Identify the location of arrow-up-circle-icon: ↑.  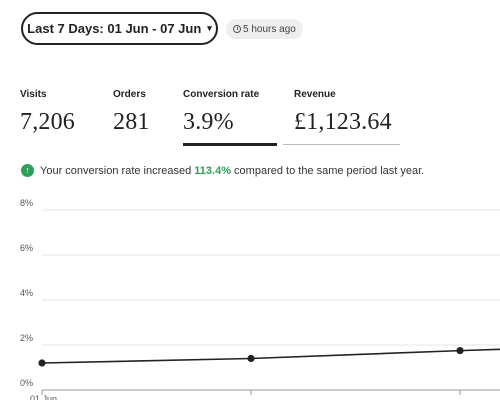
(27, 170).